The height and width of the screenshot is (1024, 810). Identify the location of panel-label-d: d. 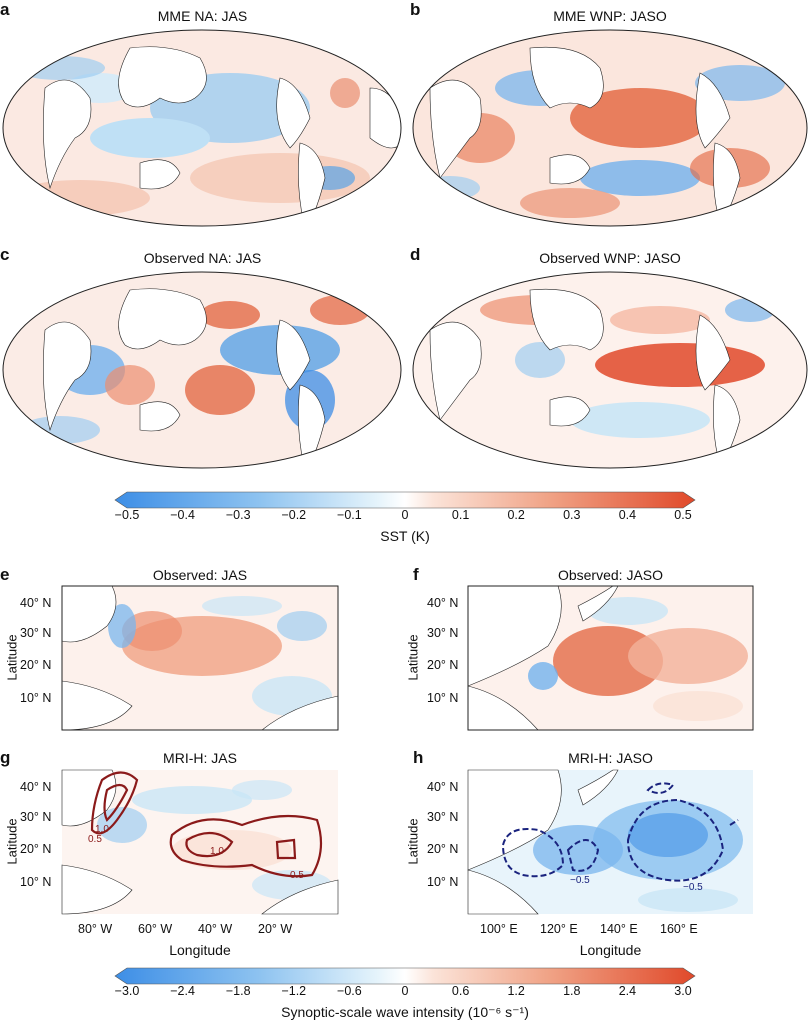
(415, 254).